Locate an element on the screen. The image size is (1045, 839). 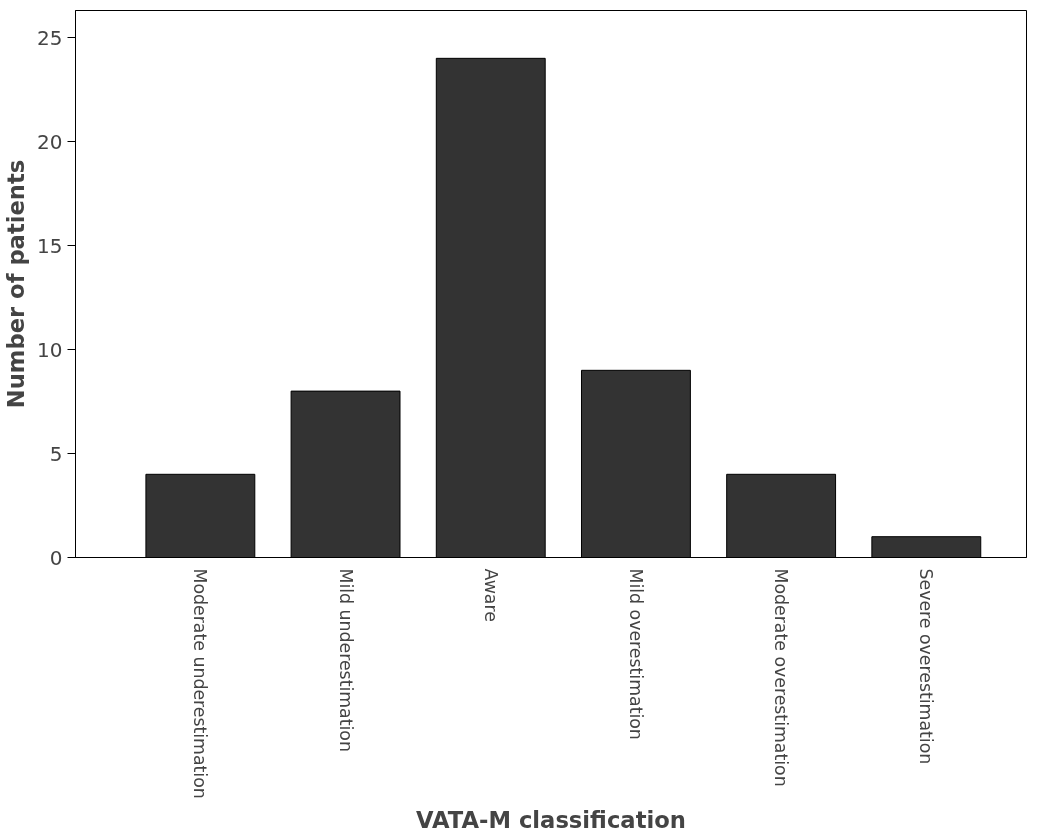
y-tick-label: 15 is located at coordinates (50, 245).